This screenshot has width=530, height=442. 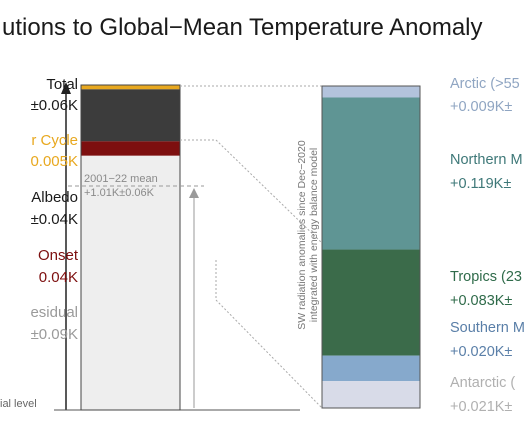 I want to click on sw-note-line1: SW radiation anomalies since Dec−2020, so click(x=302, y=235).